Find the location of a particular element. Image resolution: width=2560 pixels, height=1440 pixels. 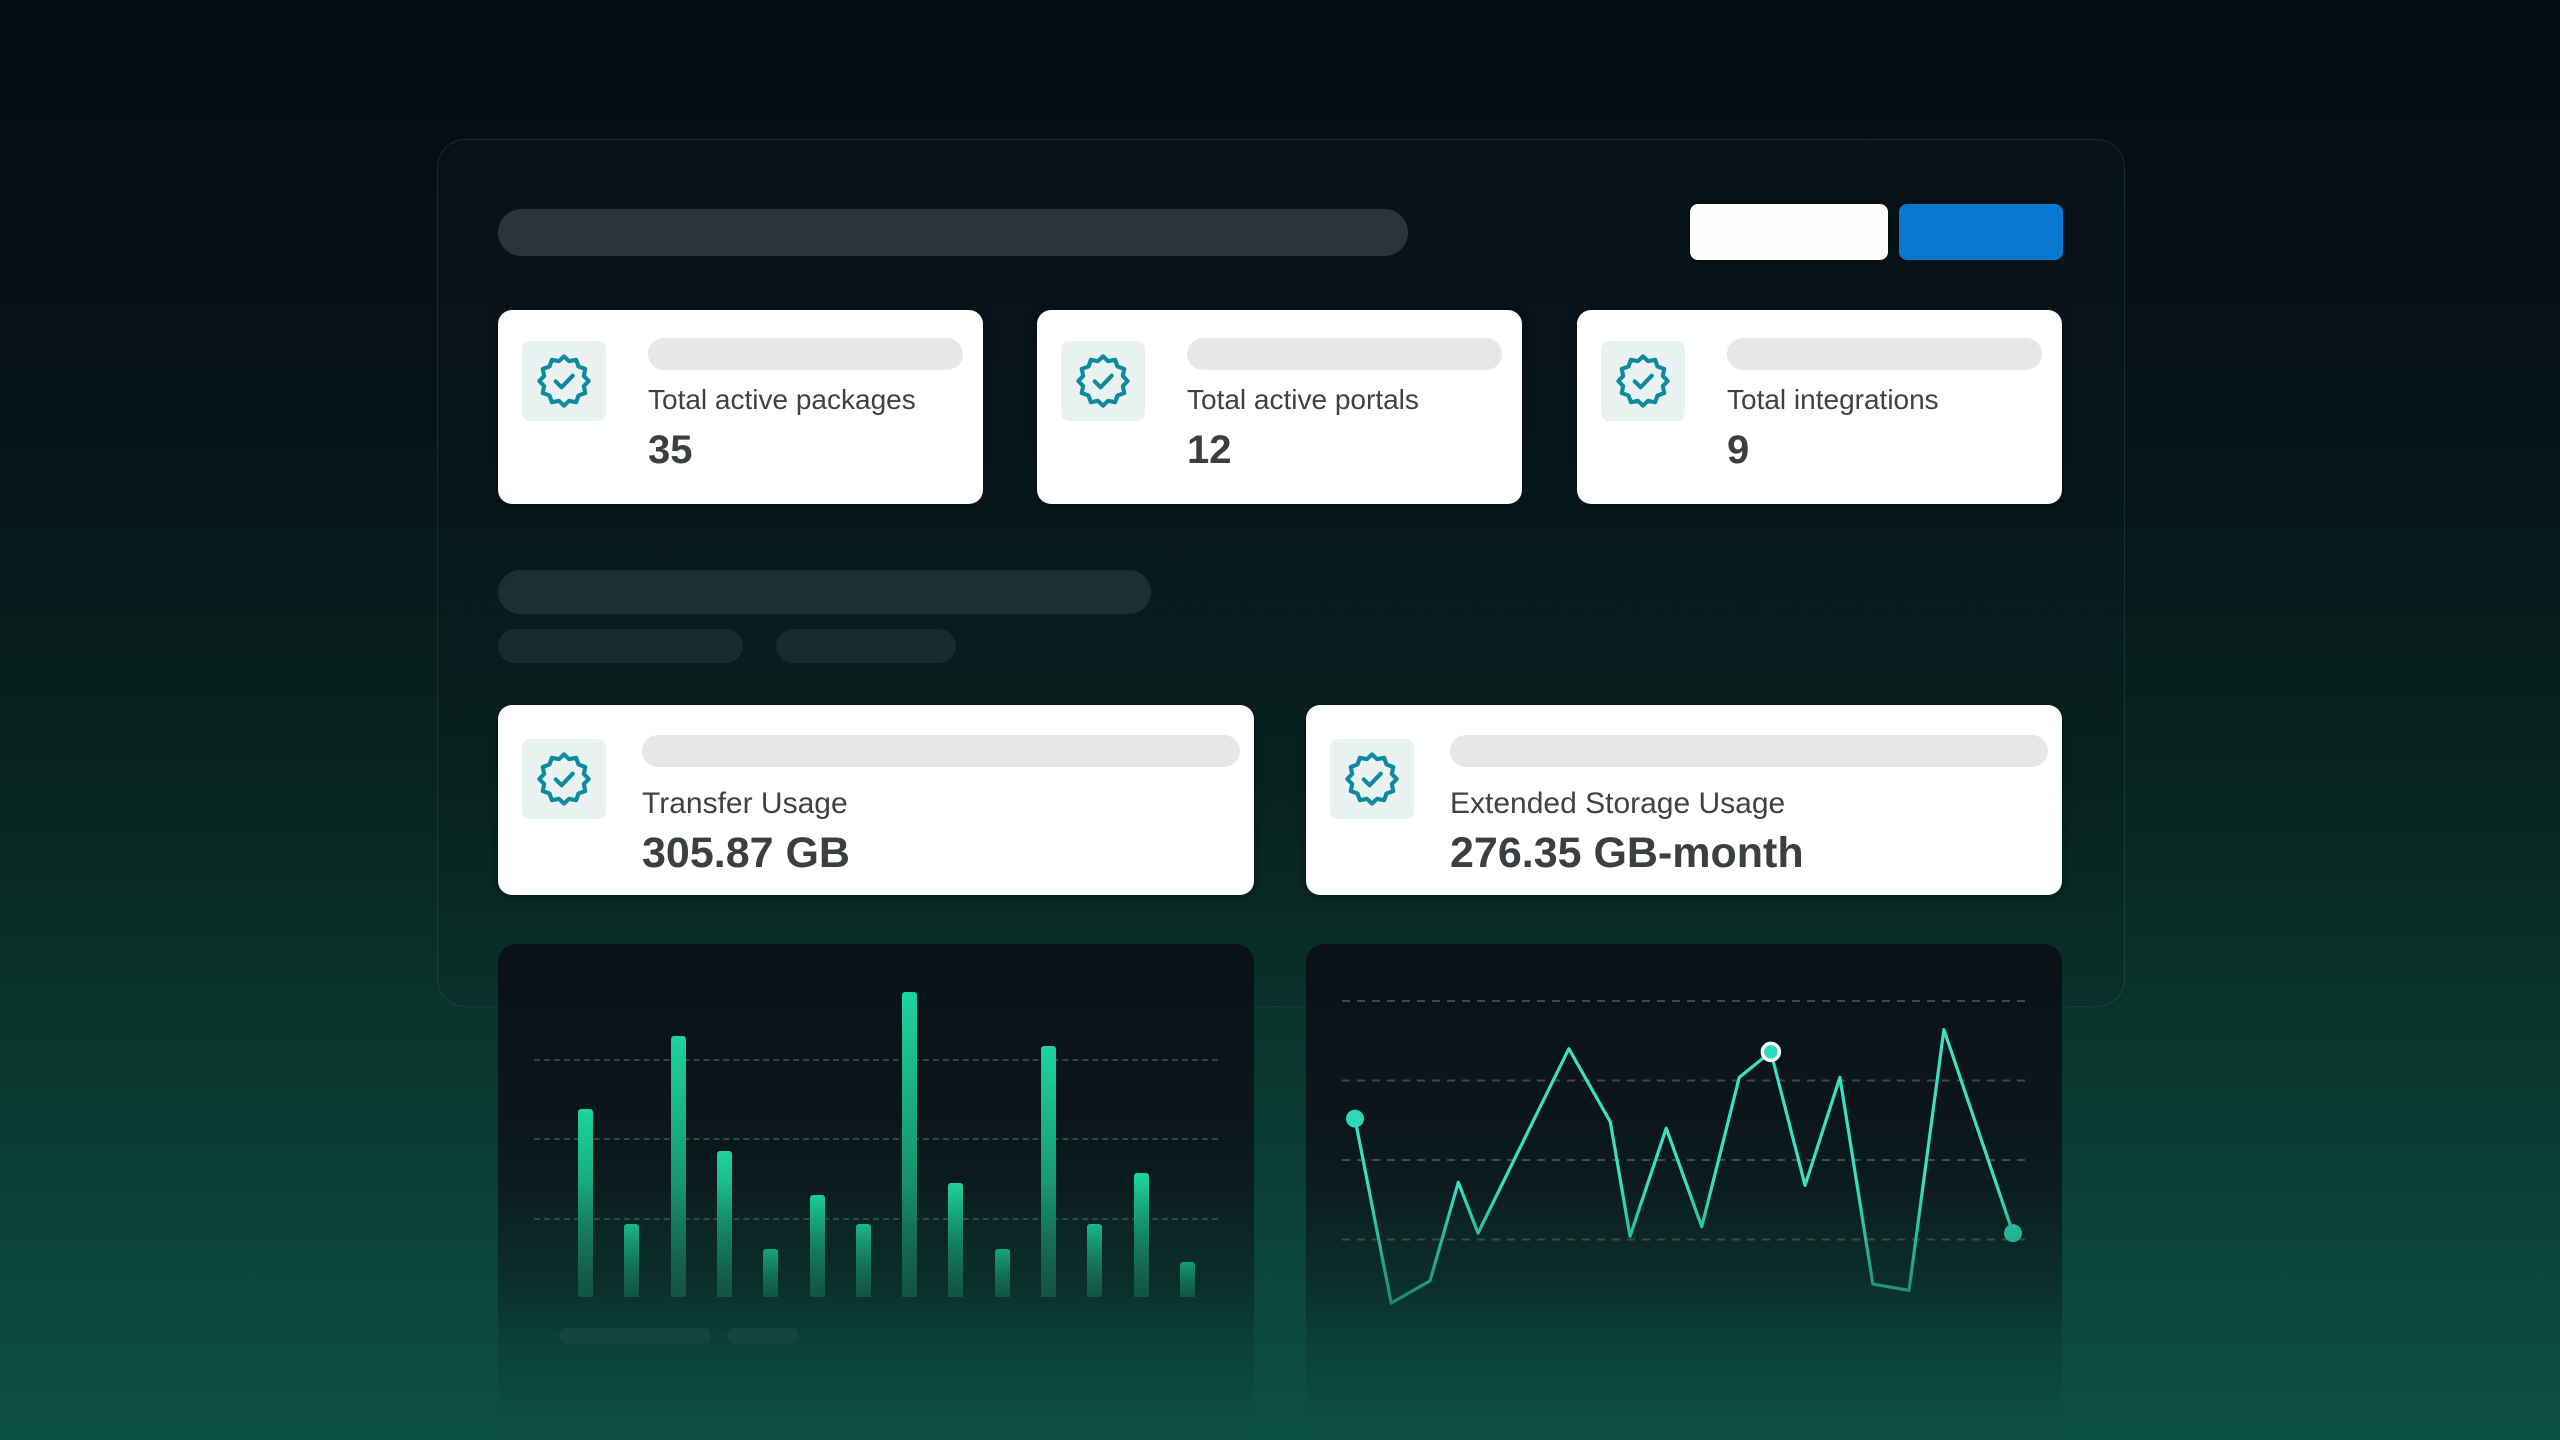

usage-card-label: Extended Storage Usage is located at coordinates (1618, 803).